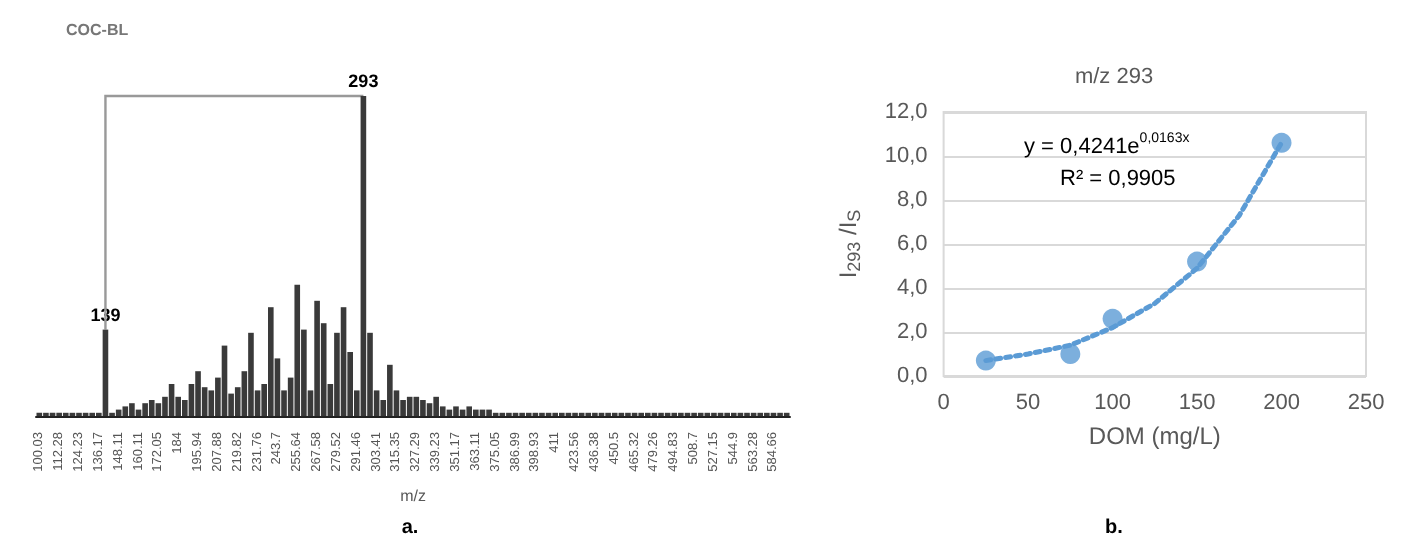  What do you see at coordinates (912, 376) in the screenshot?
I see `y-tick-label: 0,0` at bounding box center [912, 376].